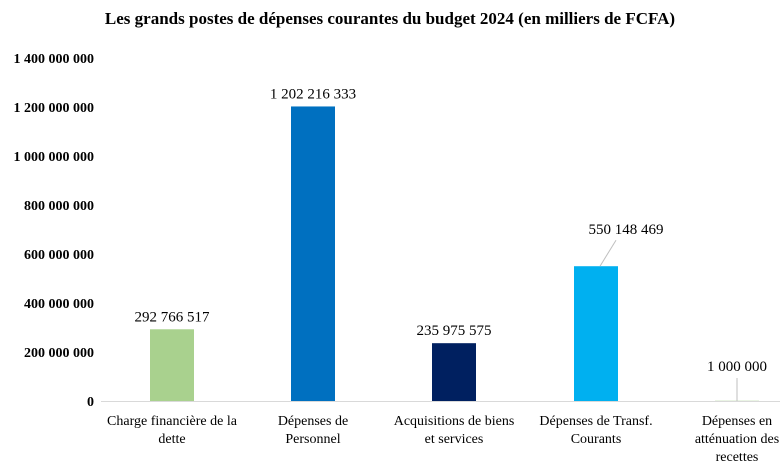  What do you see at coordinates (737, 439) in the screenshot?
I see `x-tick-label: atténuation des` at bounding box center [737, 439].